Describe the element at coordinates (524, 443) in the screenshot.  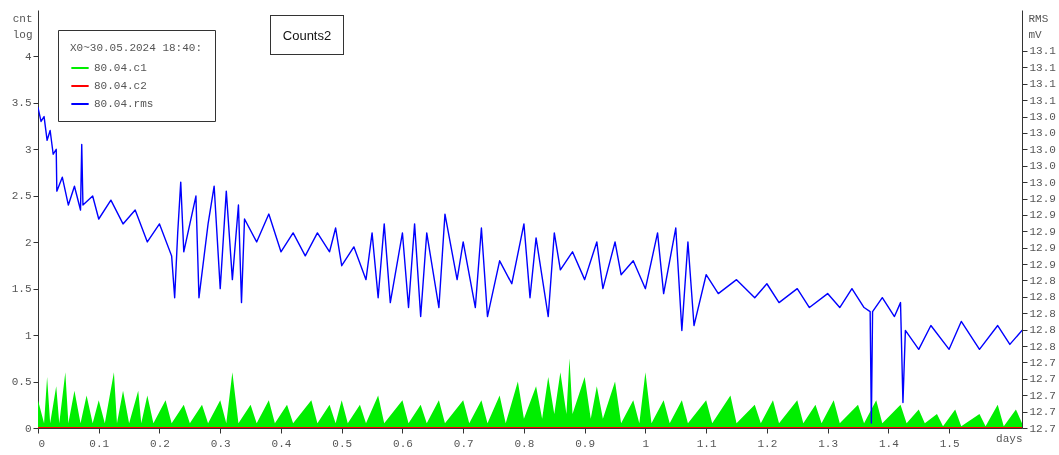
I see `x-tick-label: 0.8` at that location.